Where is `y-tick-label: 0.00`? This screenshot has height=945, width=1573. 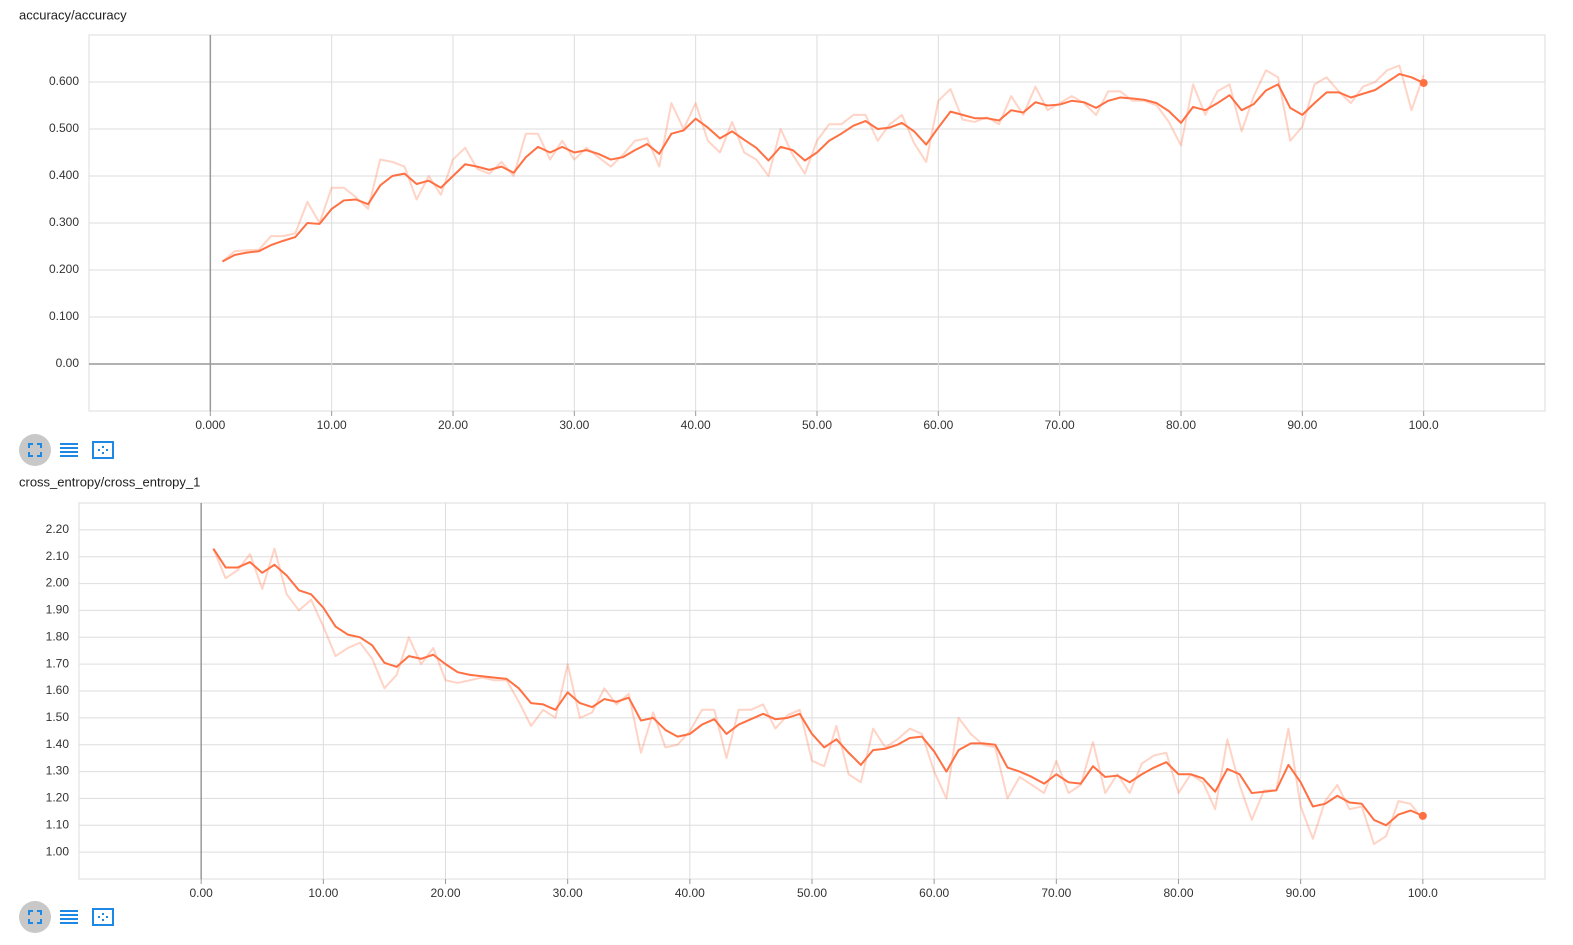 y-tick-label: 0.00 is located at coordinates (68, 363).